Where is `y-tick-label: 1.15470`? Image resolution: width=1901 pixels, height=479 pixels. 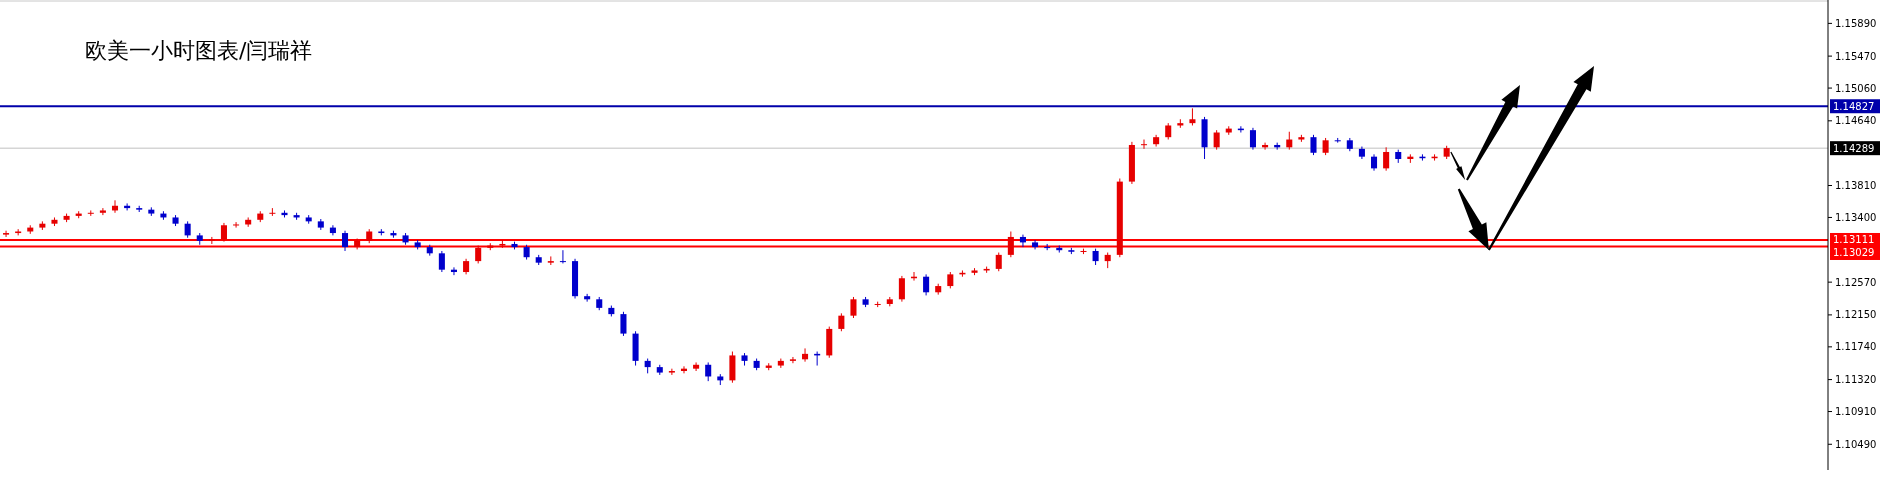 y-tick-label: 1.15470 is located at coordinates (1856, 56).